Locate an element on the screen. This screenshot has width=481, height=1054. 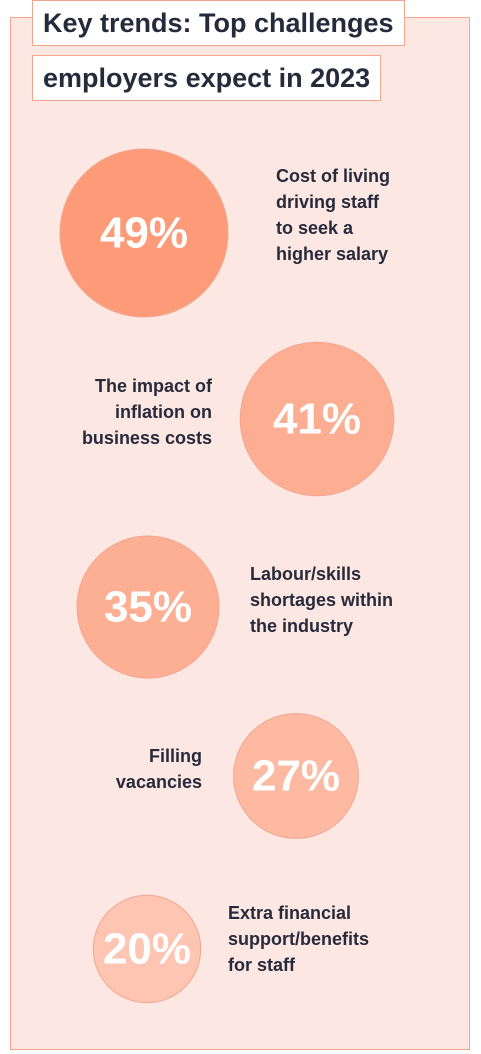
bubble-label-line: business costs is located at coordinates (147, 438).